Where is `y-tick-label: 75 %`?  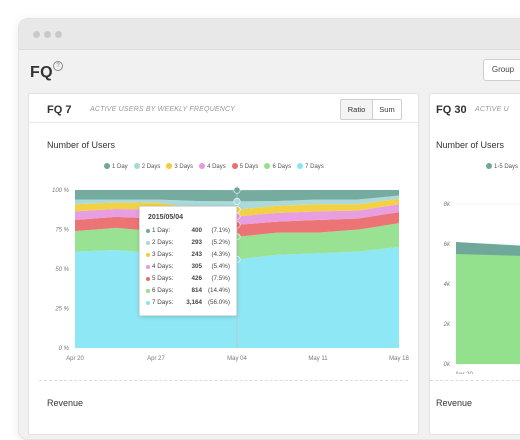
y-tick-label: 75 % is located at coordinates (62, 231).